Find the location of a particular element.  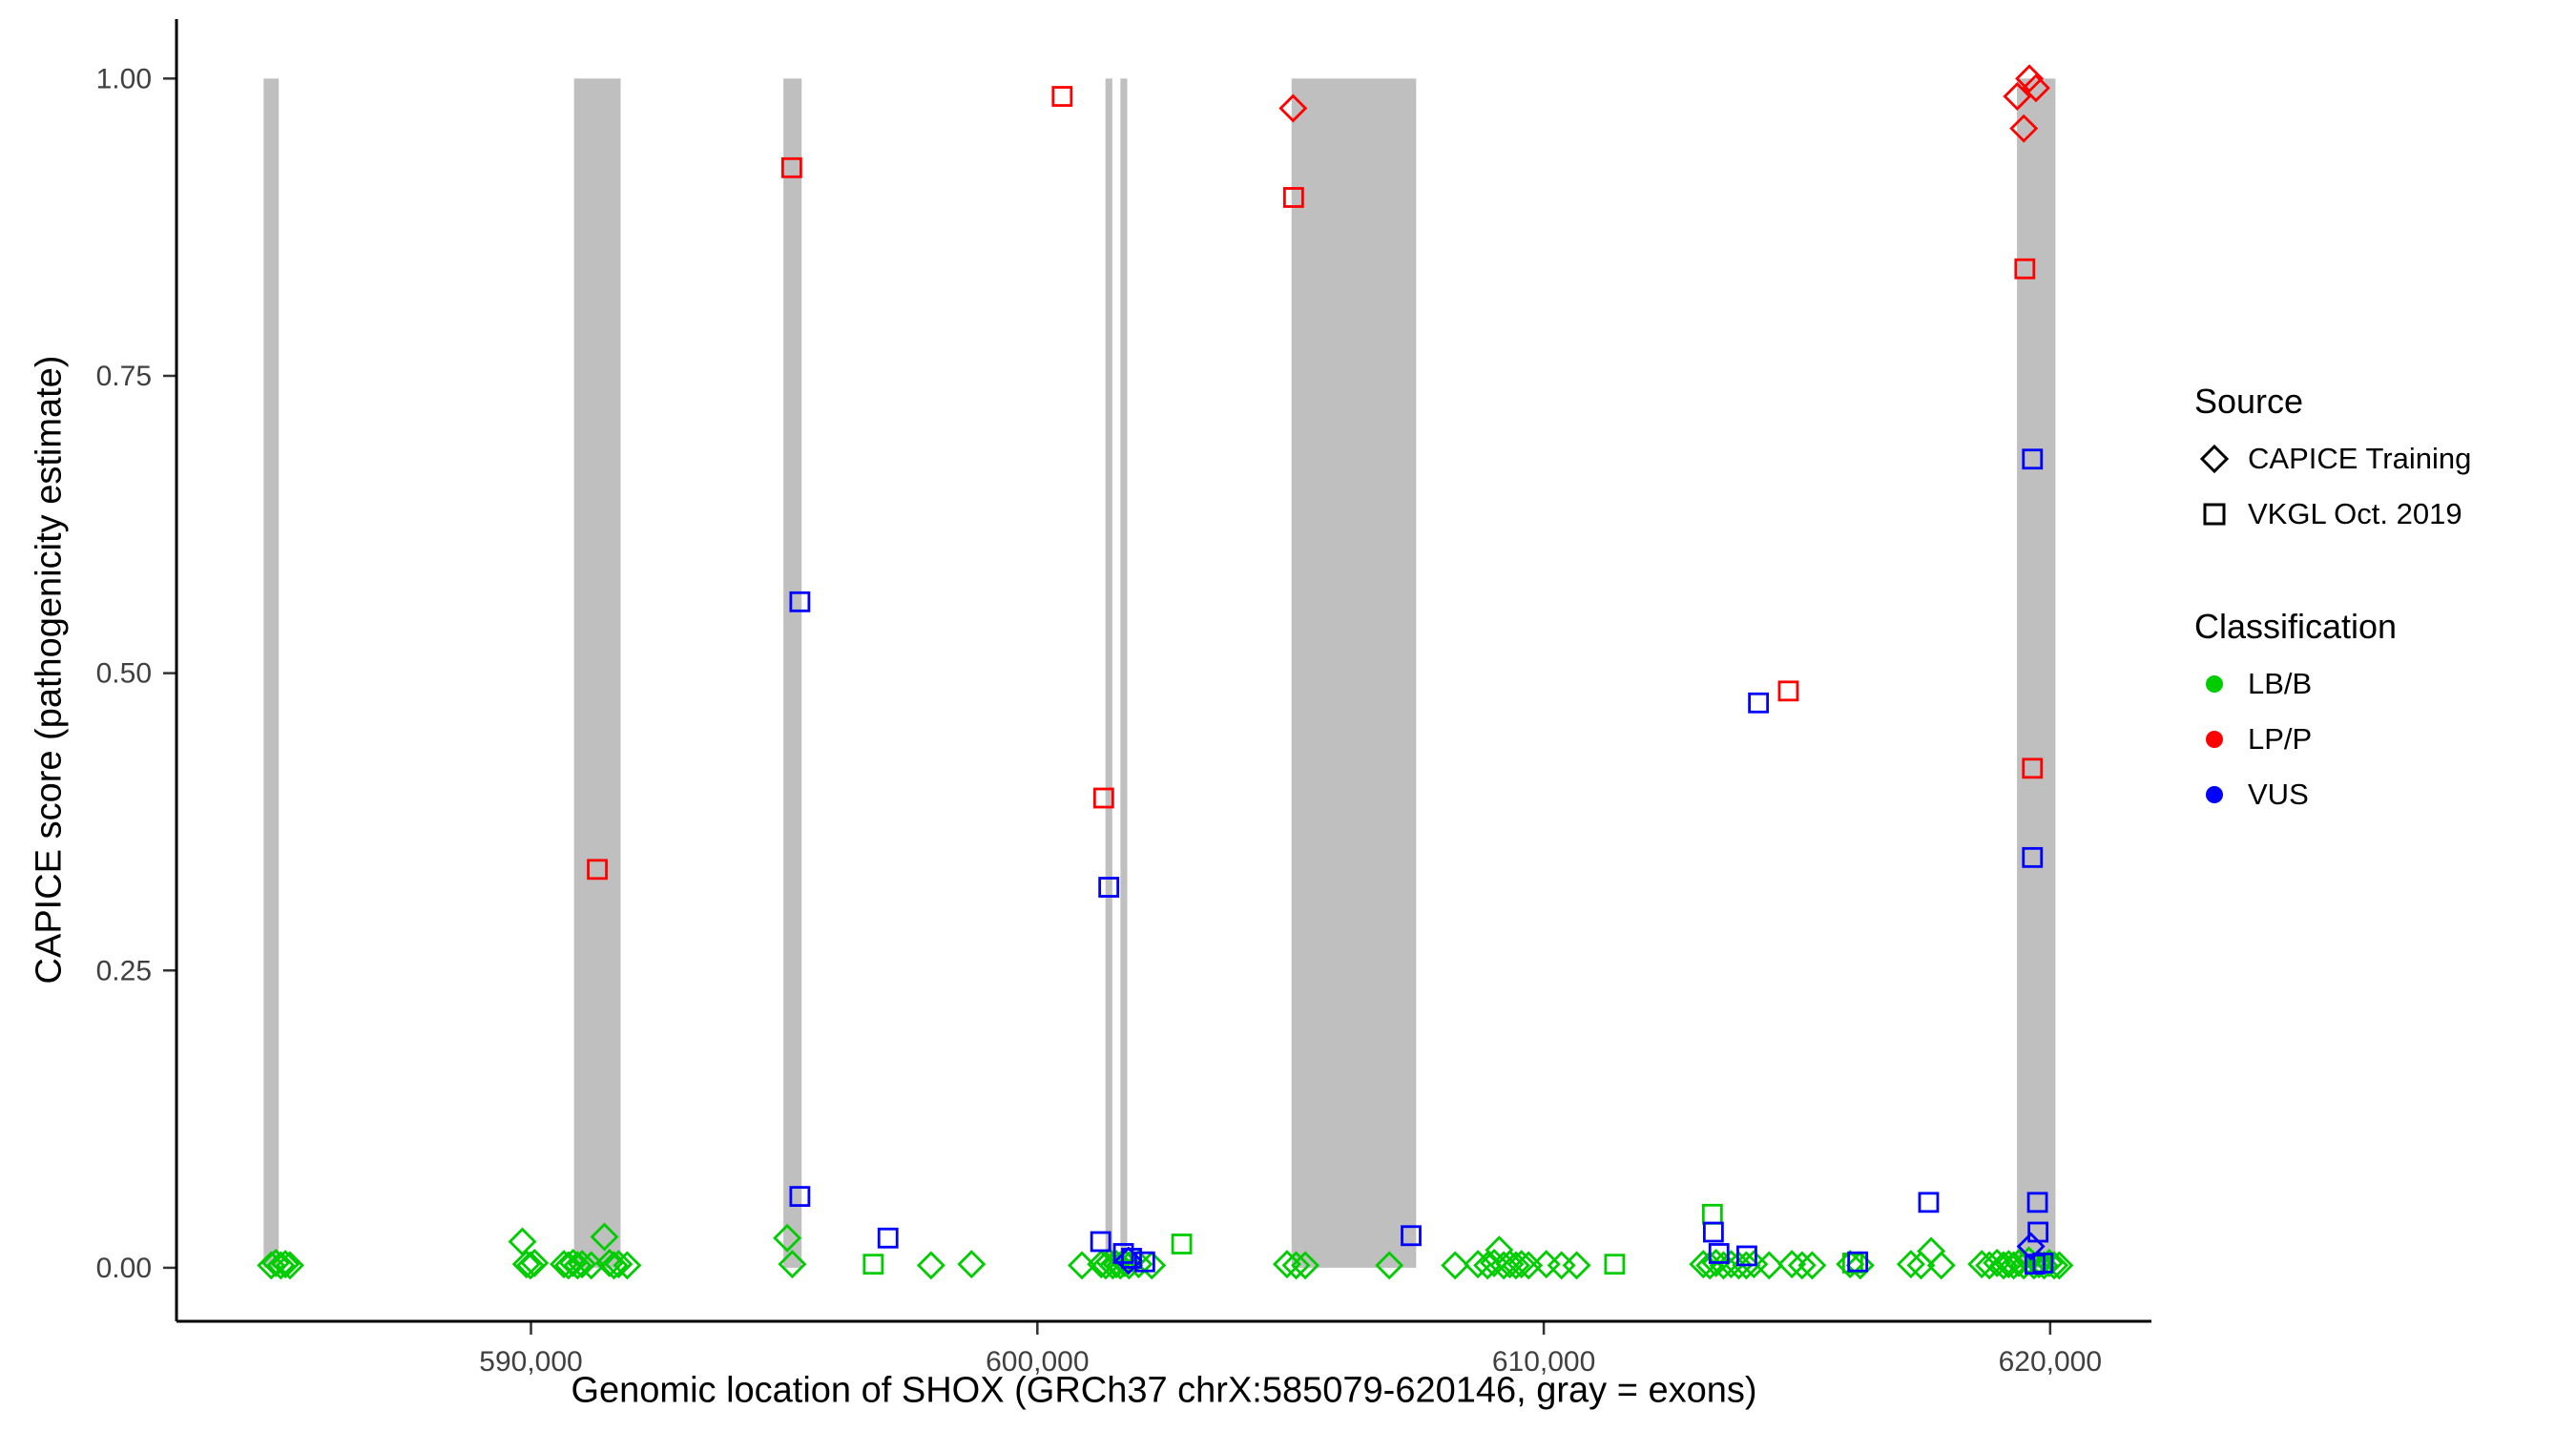

legend-item-capice-training: CAPICE Training is located at coordinates (2332, 459).